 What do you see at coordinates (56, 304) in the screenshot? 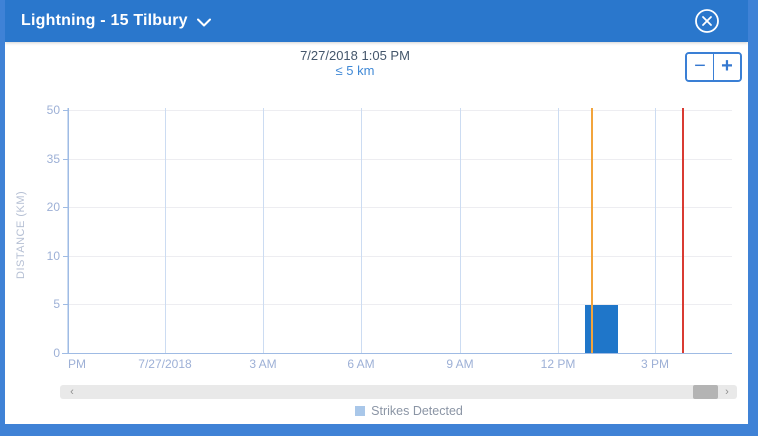
I see `y-tick-label: 5` at bounding box center [56, 304].